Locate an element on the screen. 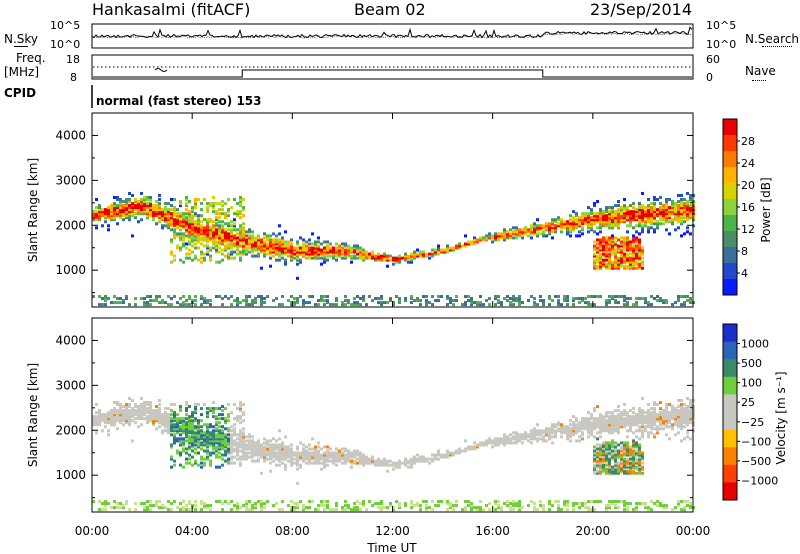 This screenshot has width=800, height=554. colorbar-tick: 12 is located at coordinates (748, 229).